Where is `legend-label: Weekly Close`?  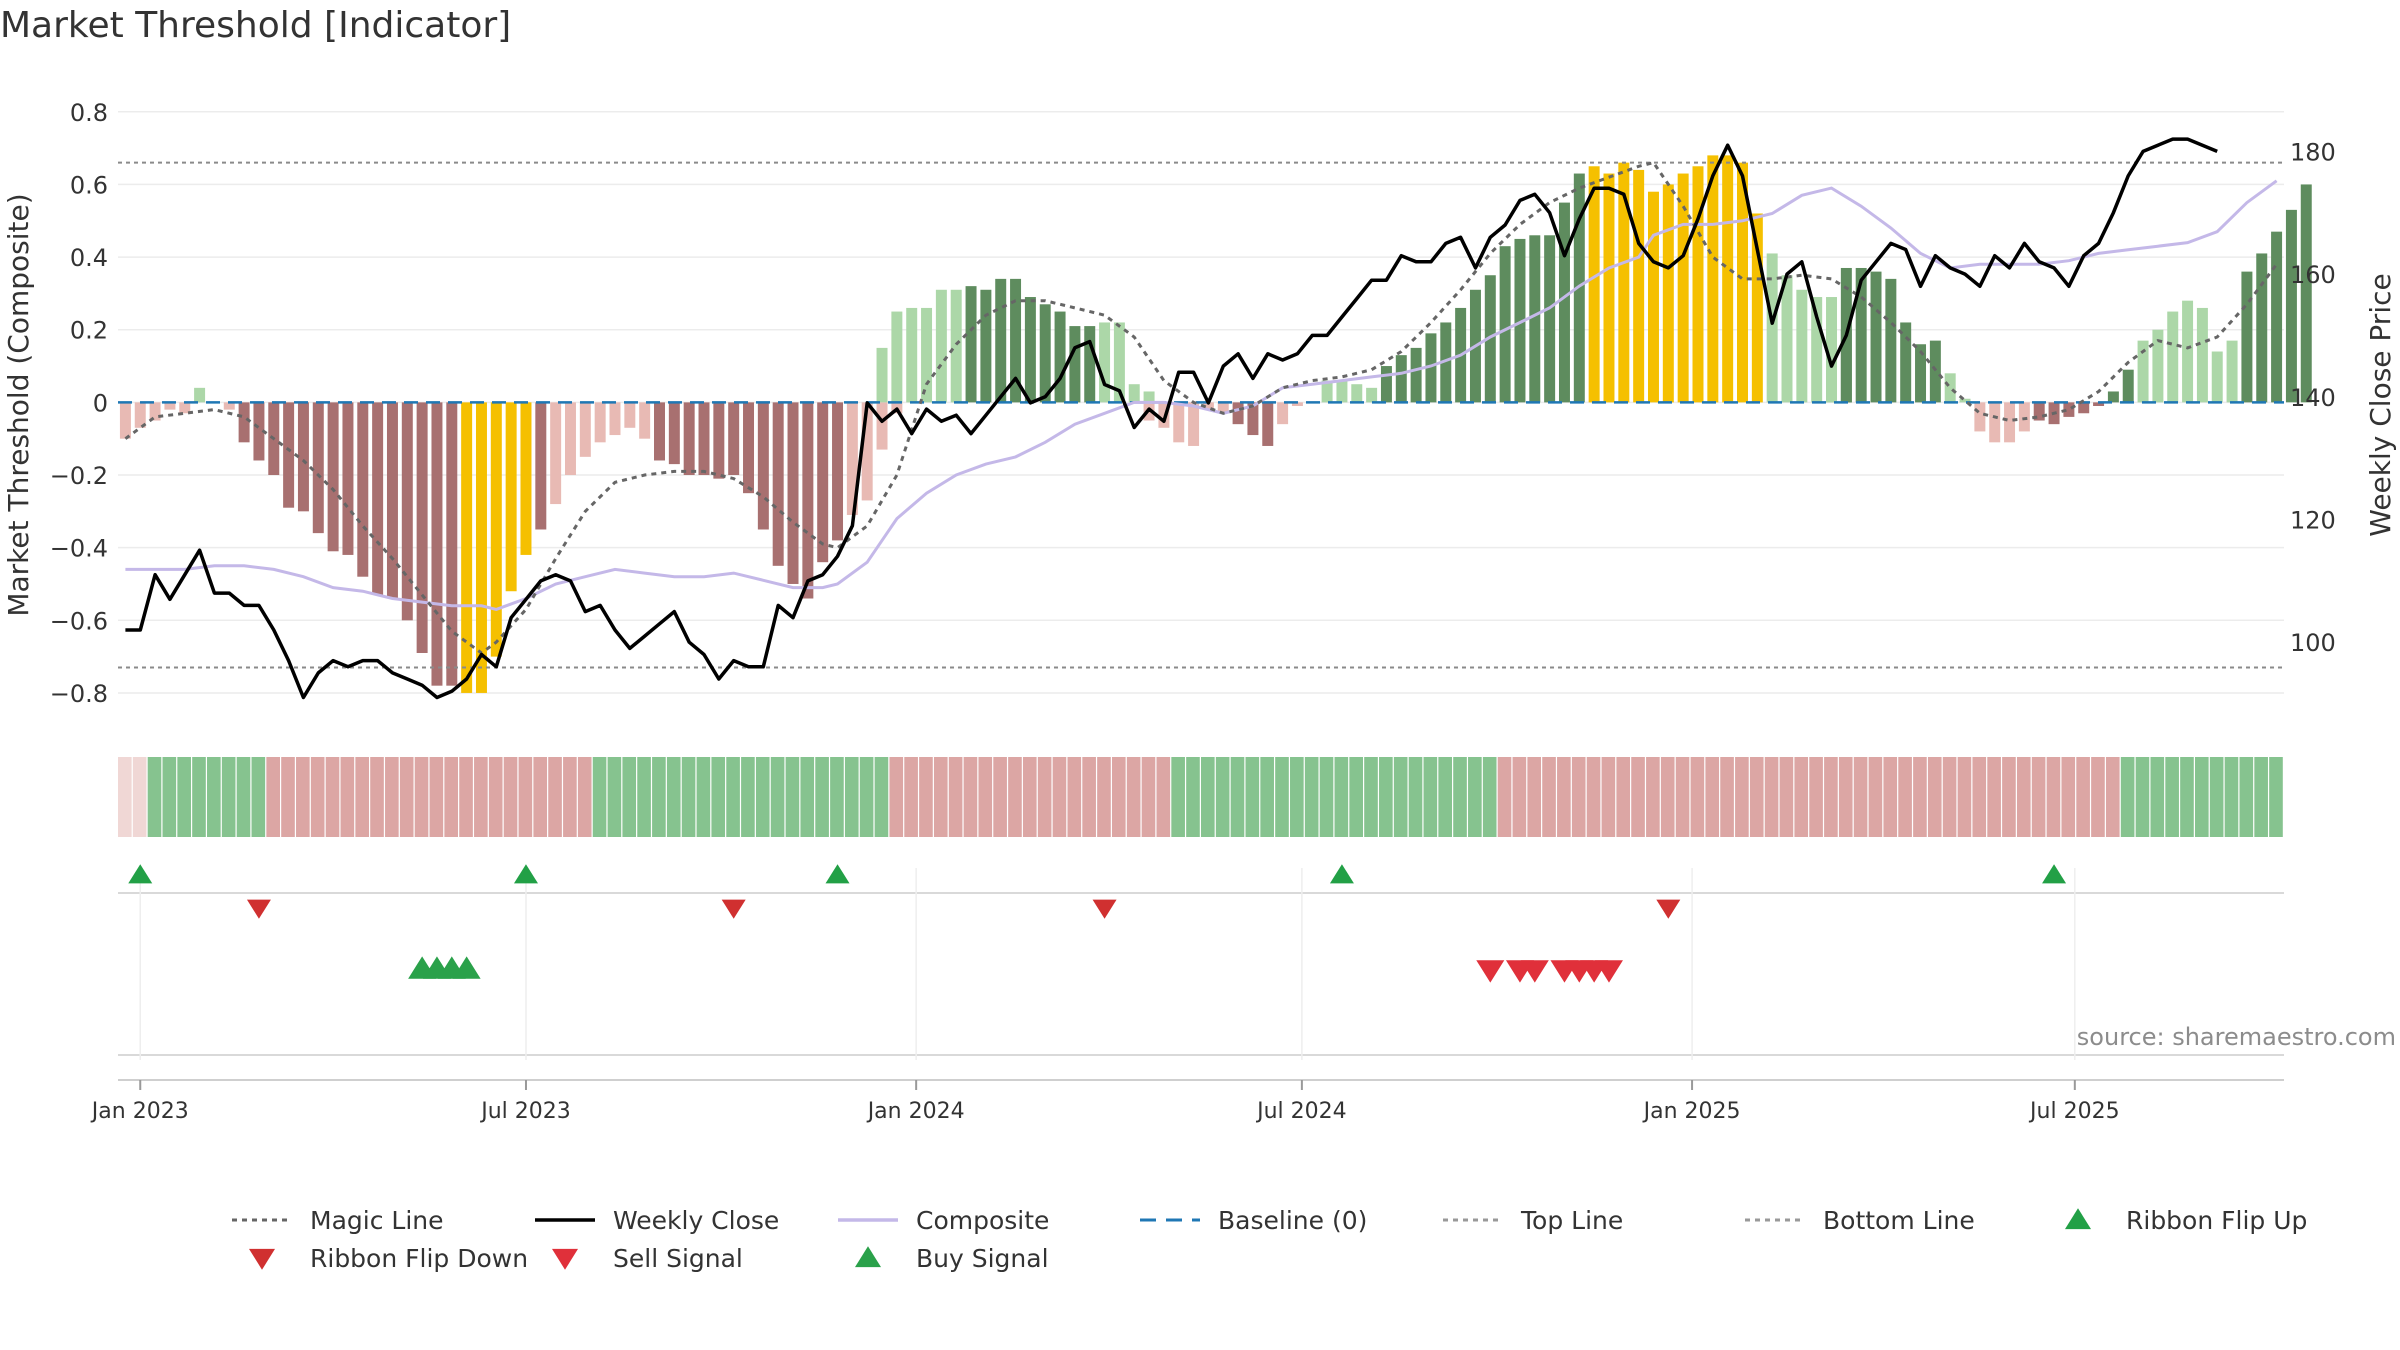 legend-label: Weekly Close is located at coordinates (696, 1220).